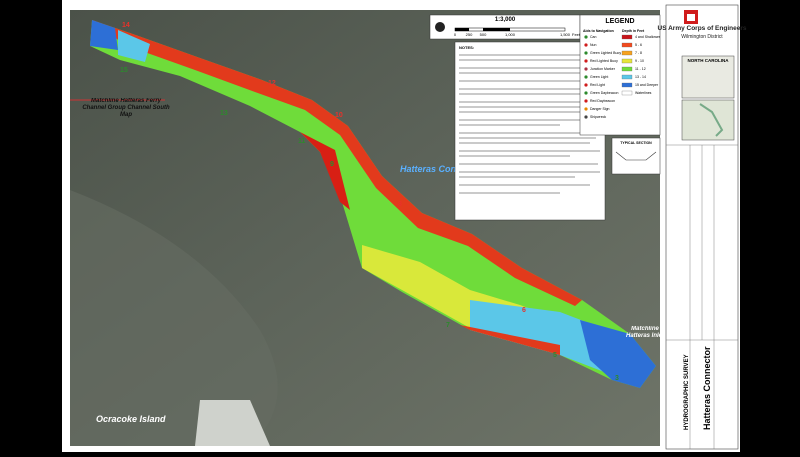 The height and width of the screenshot is (457, 800). I want to click on legend-item: Red Light, so click(597, 85).